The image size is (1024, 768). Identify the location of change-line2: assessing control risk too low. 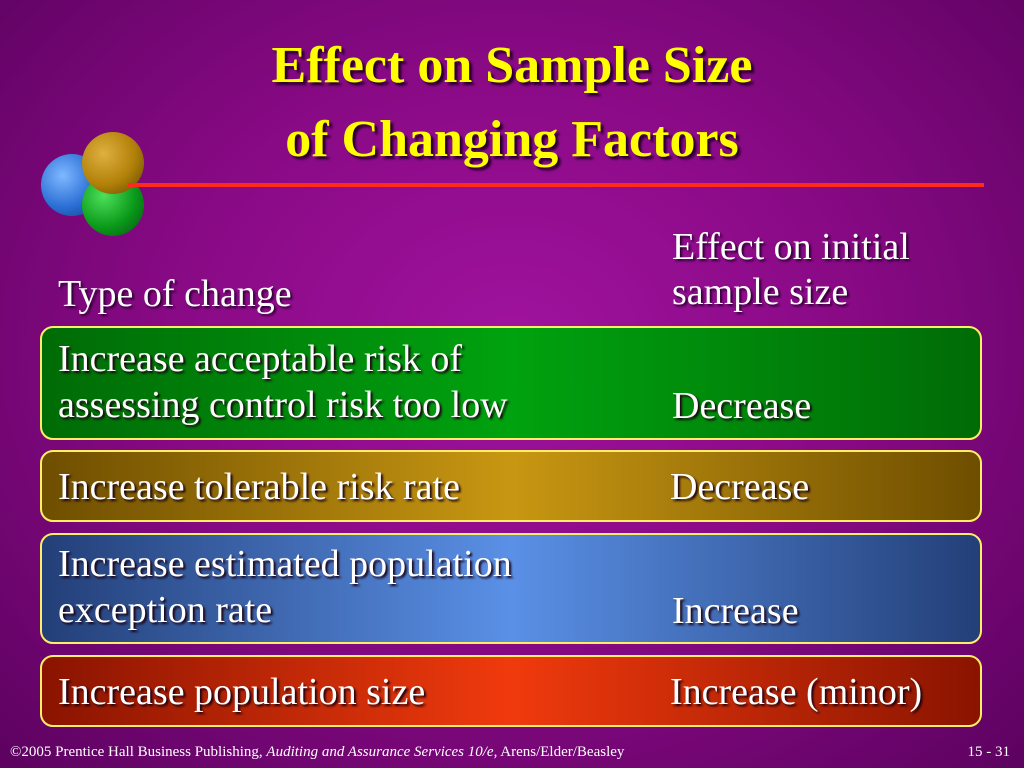
(283, 405).